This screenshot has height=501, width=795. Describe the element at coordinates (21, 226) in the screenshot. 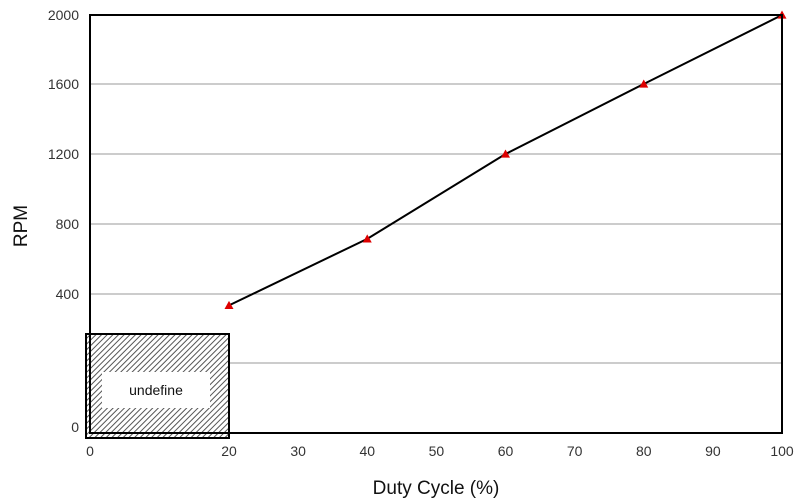

I see `y-axis-label: RPM` at that location.